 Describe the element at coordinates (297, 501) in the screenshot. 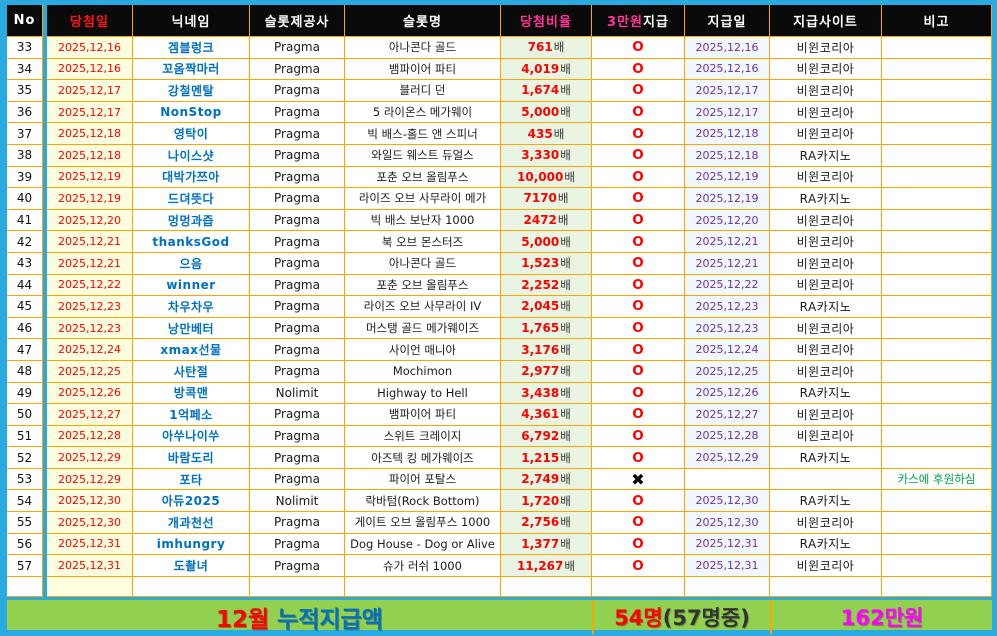

I see `cell-provider: Nolimit` at that location.